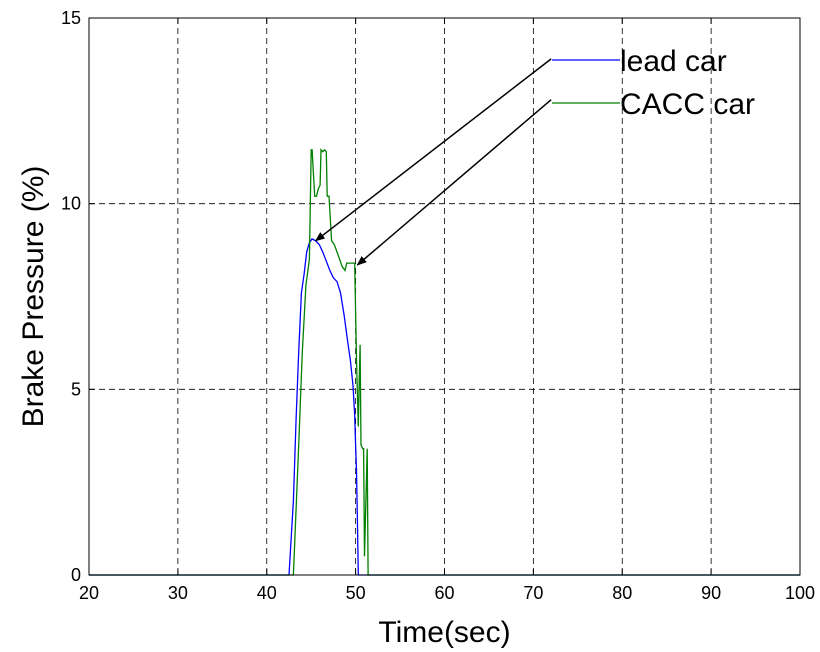 The image size is (820, 652). I want to click on arrow-annotations, so click(433, 162).